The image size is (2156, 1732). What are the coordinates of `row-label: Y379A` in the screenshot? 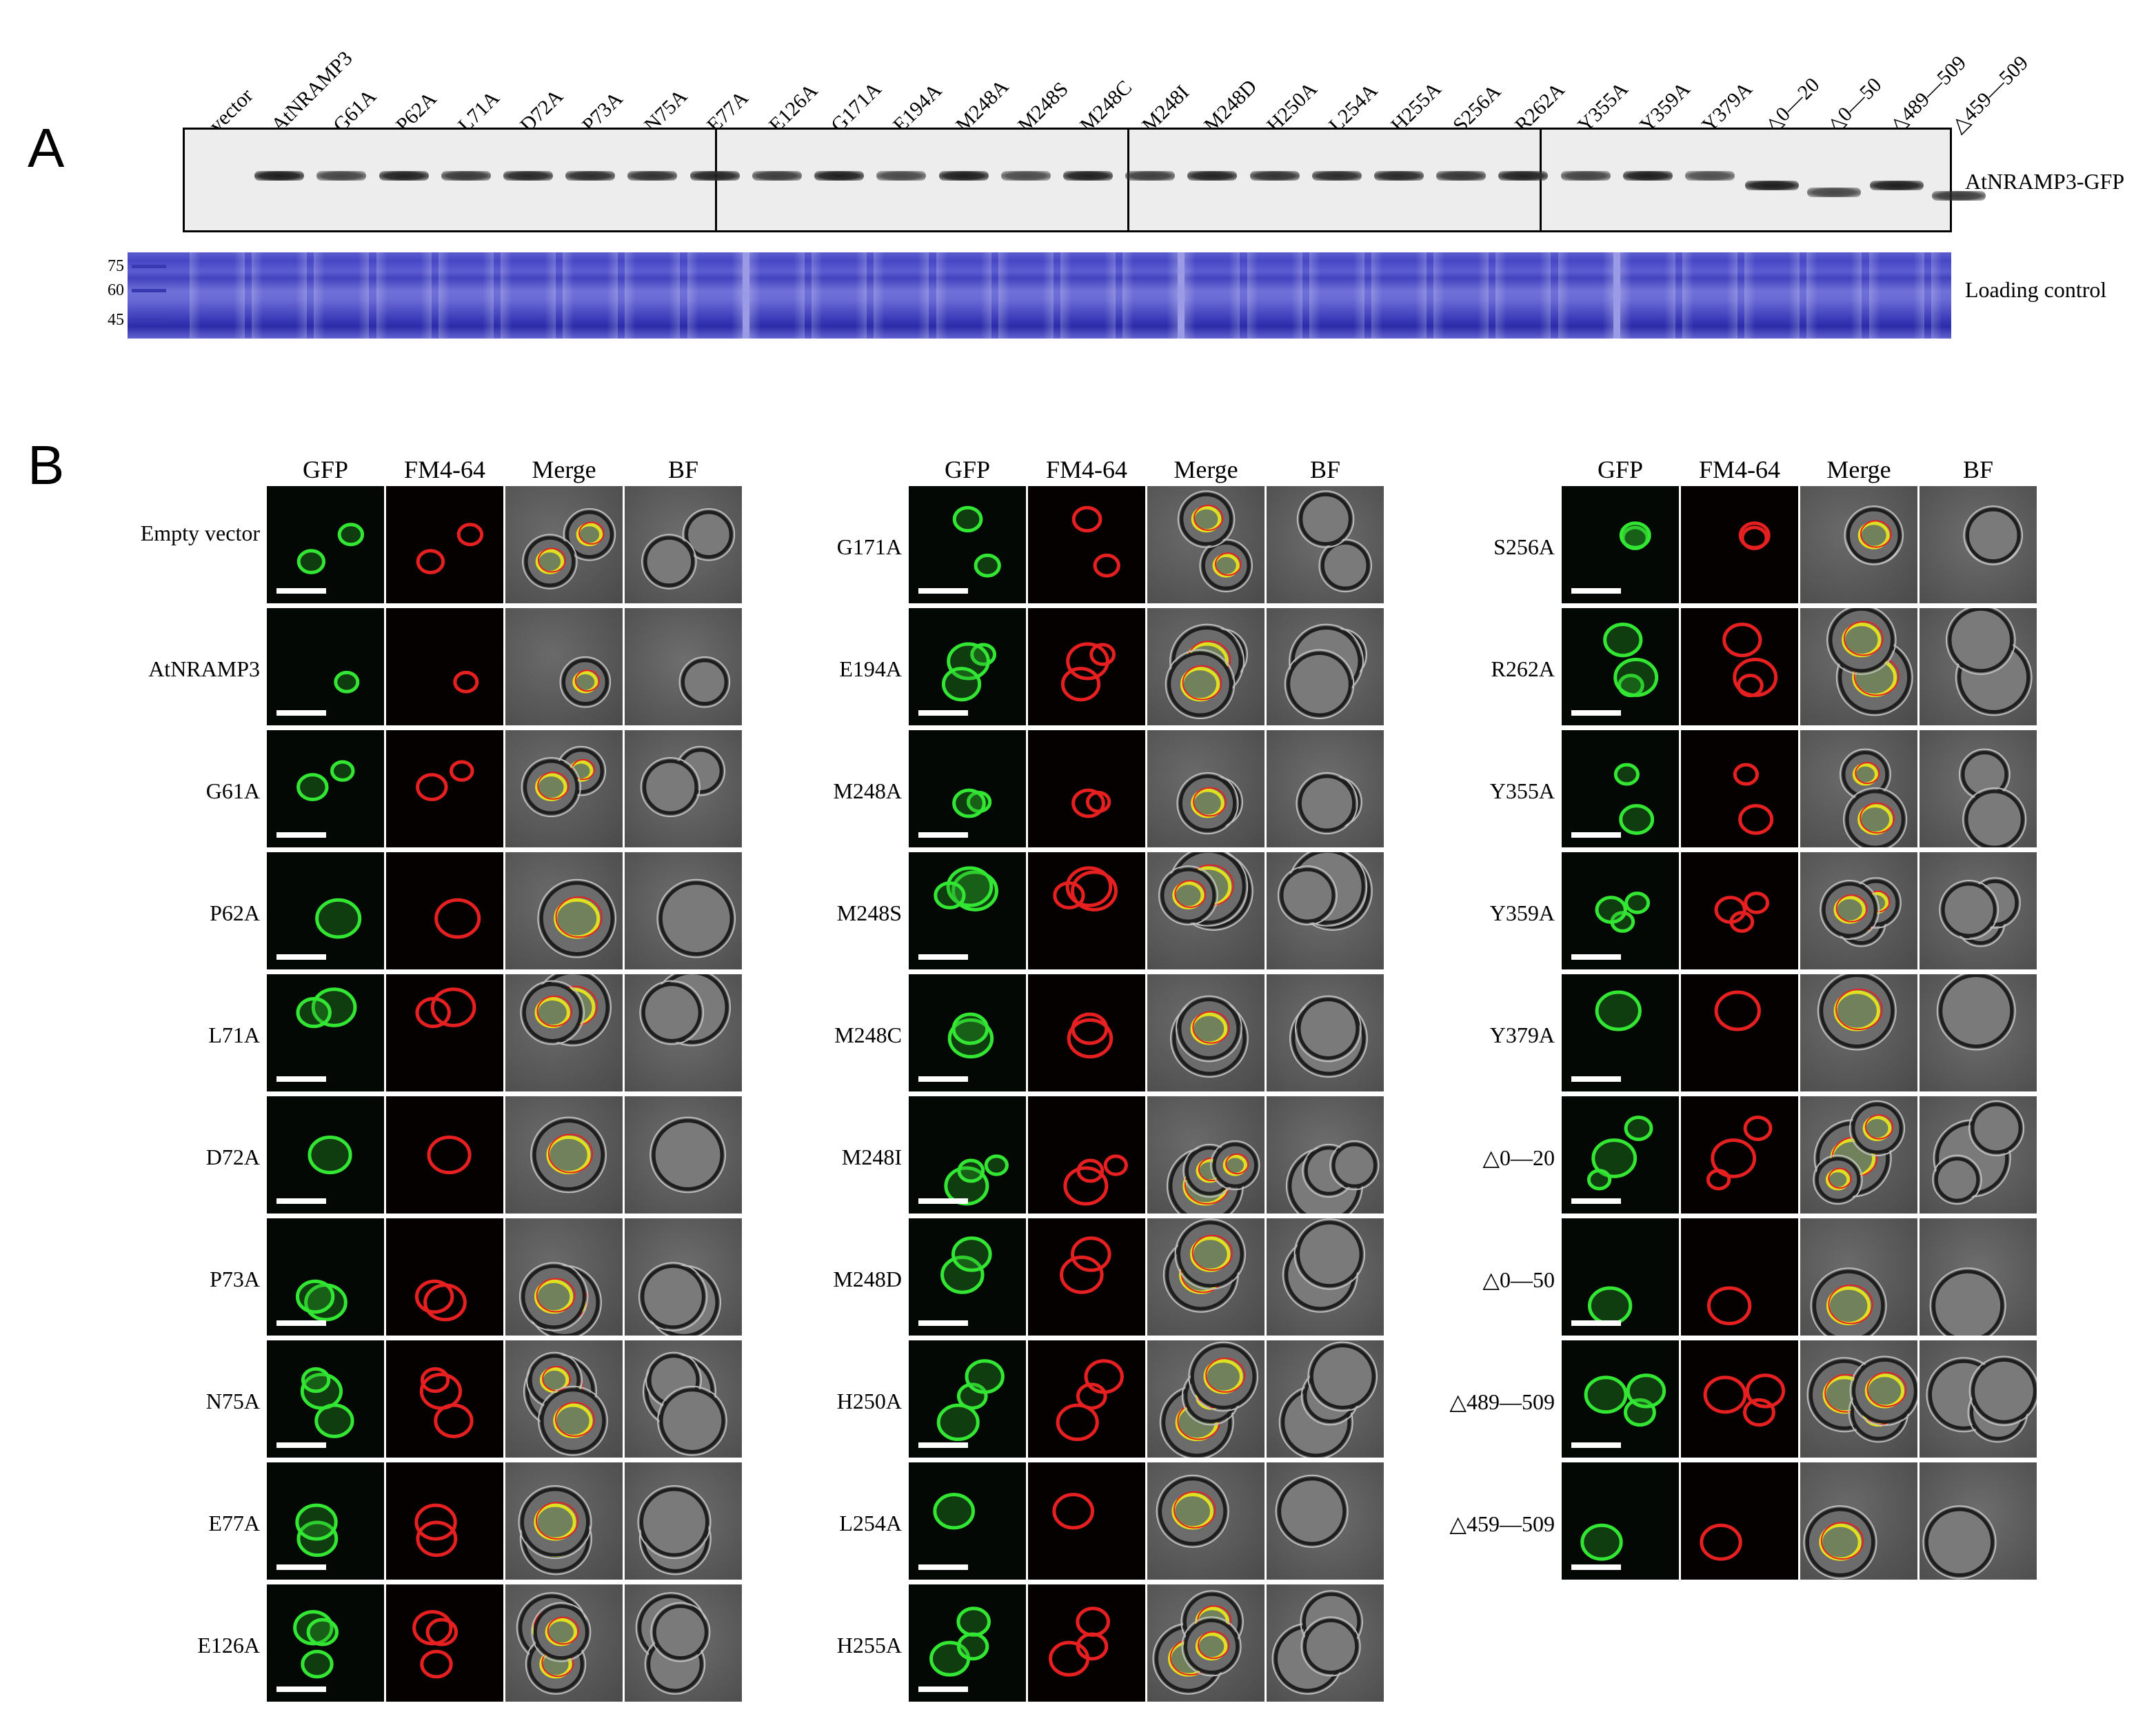 It's located at (1522, 1035).